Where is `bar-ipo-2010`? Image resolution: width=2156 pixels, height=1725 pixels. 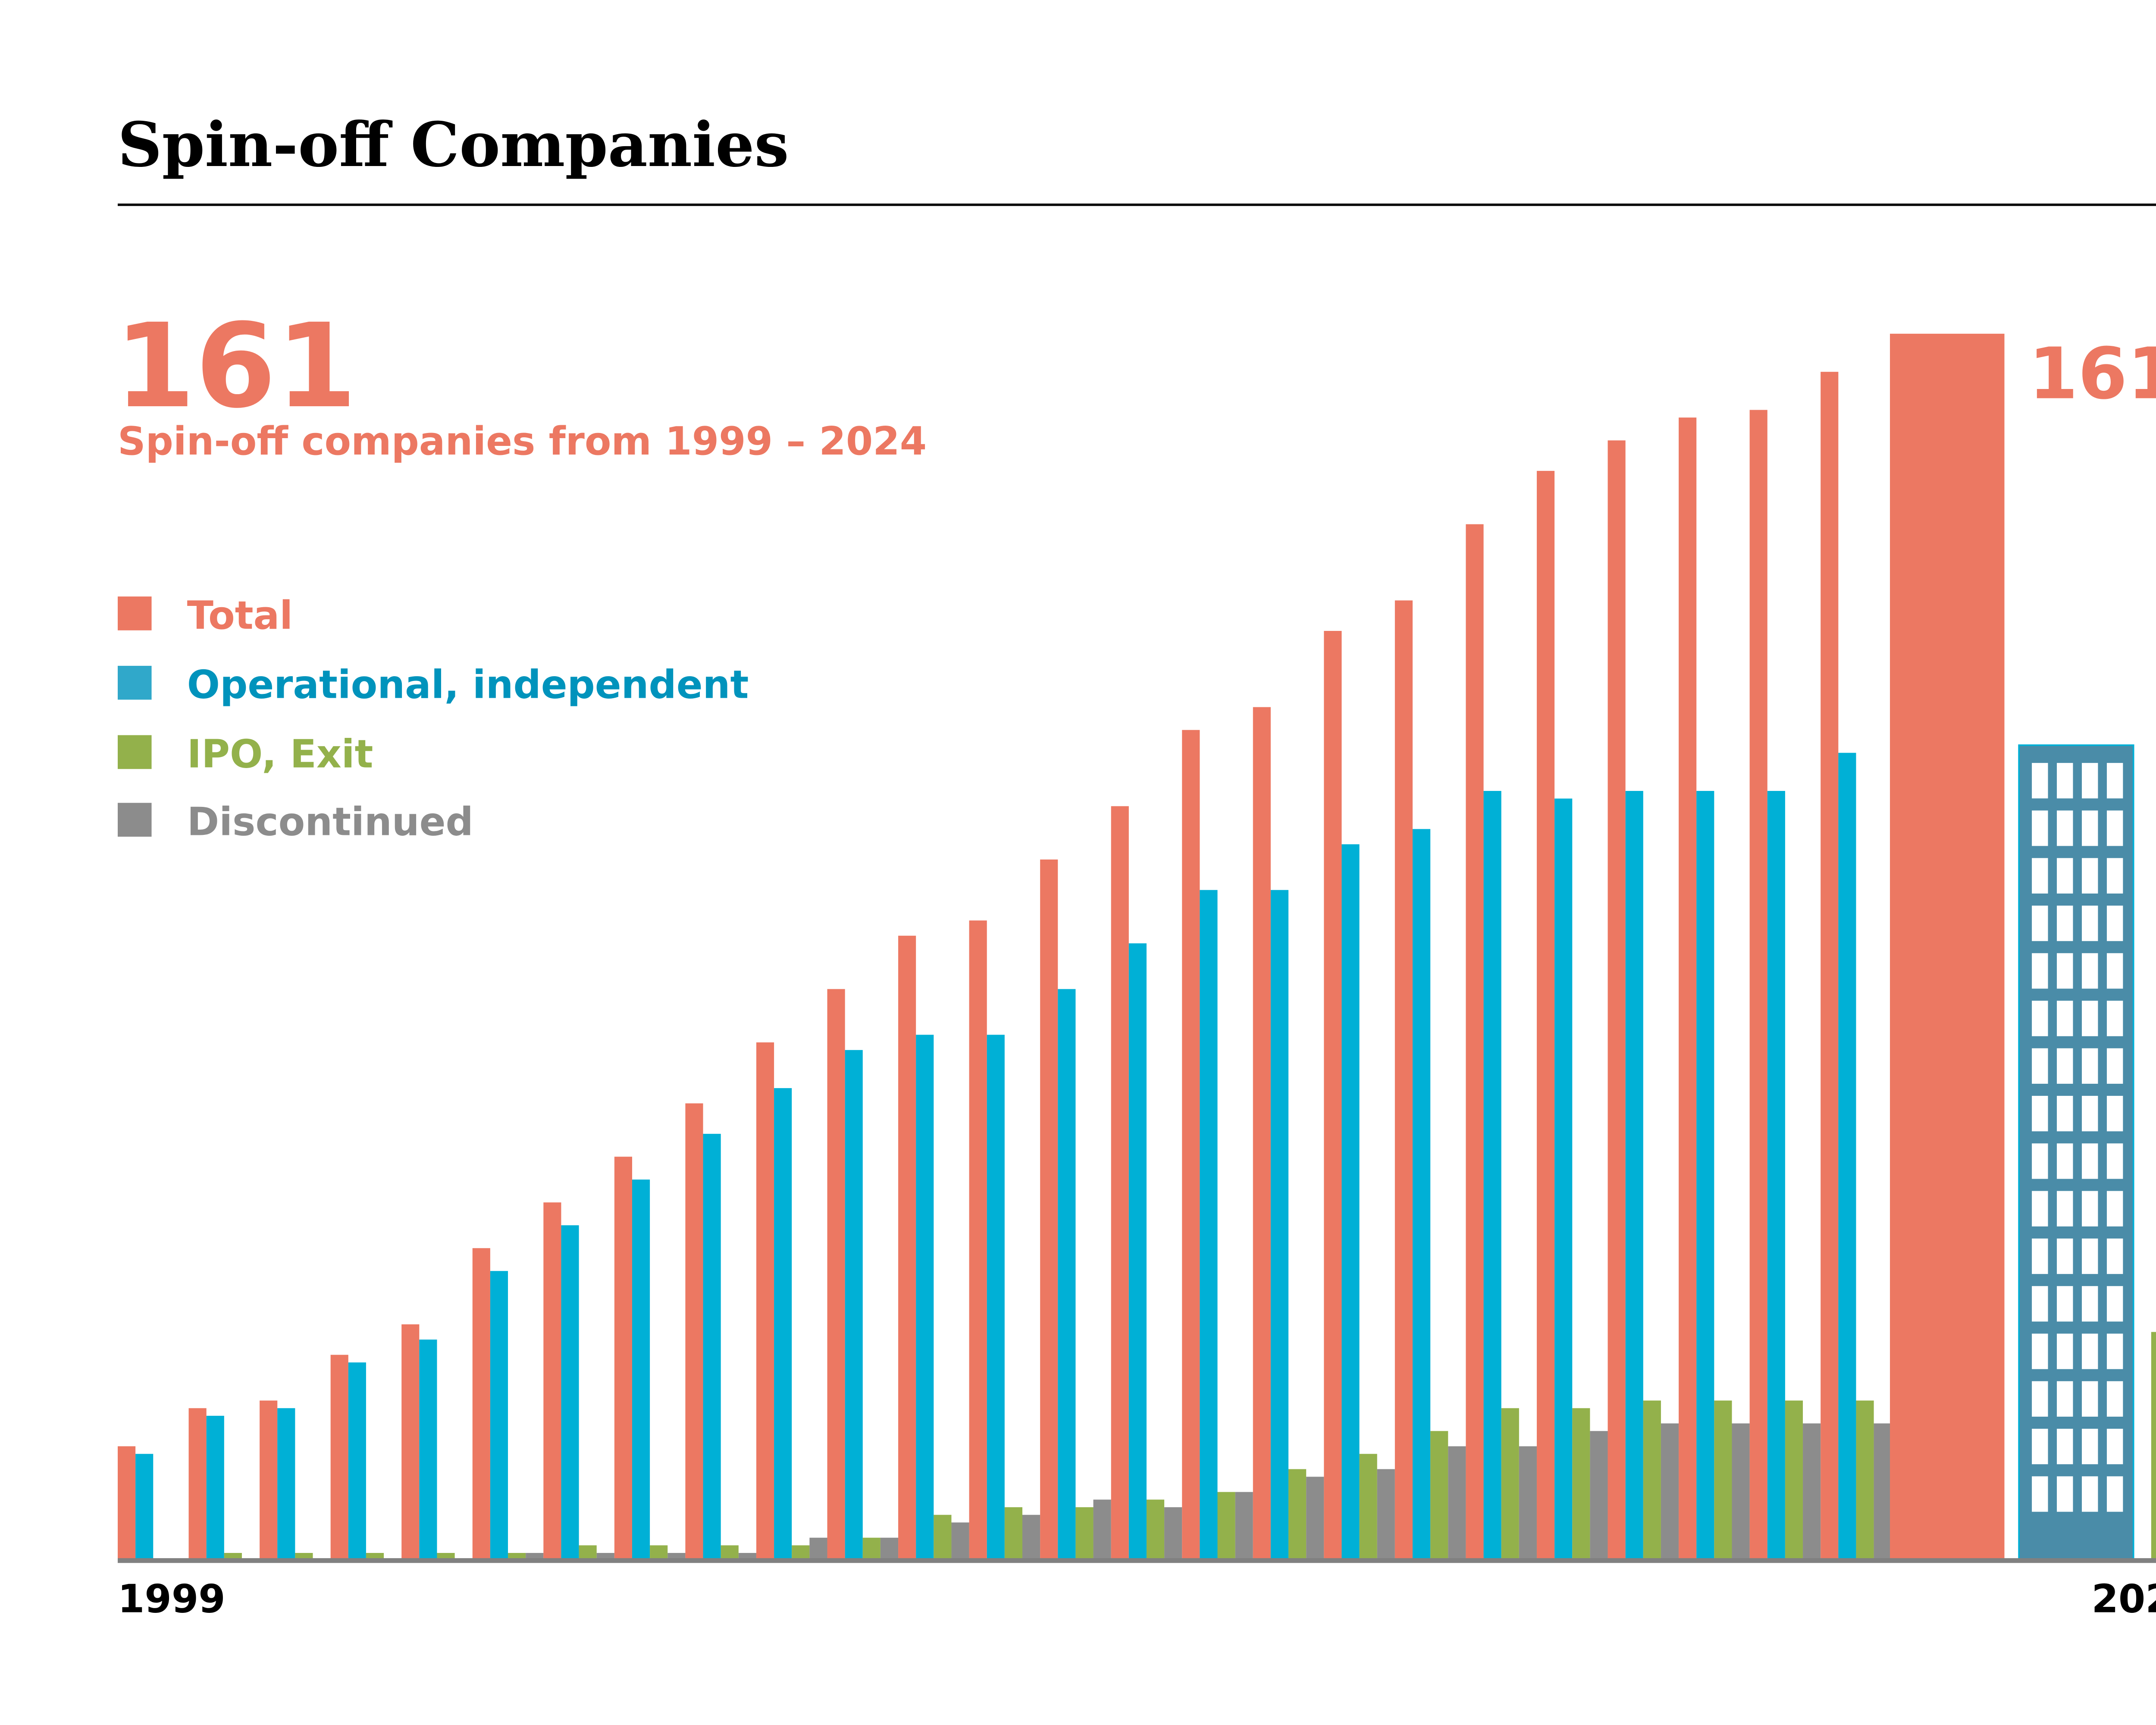 bar-ipo-2010 is located at coordinates (943, 1538).